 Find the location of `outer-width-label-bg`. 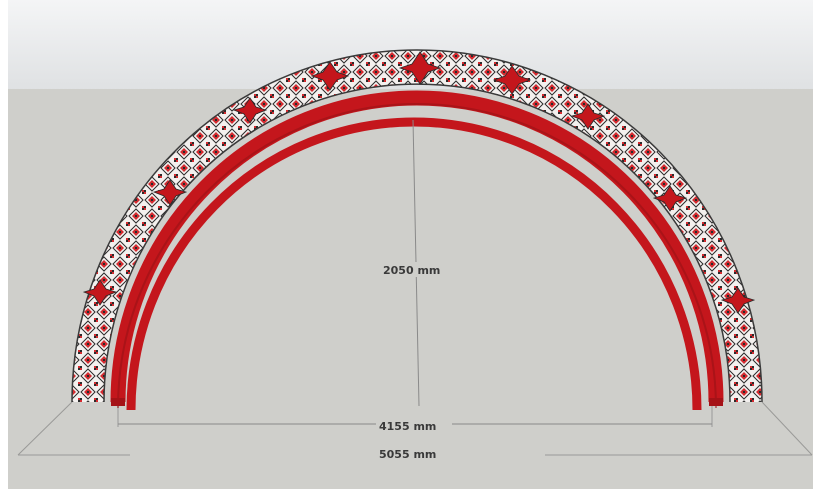

outer-width-label-bg is located at coordinates (414, 453).